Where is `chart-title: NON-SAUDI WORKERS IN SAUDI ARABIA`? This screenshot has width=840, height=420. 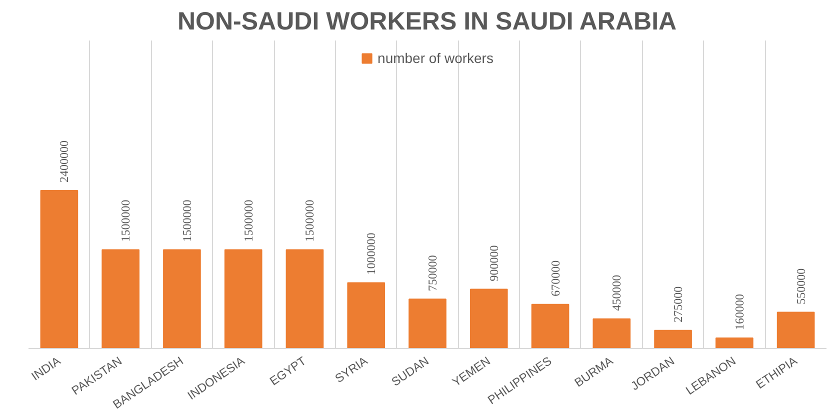
chart-title: NON-SAUDI WORKERS IN SAUDI ARABIA is located at coordinates (427, 22).